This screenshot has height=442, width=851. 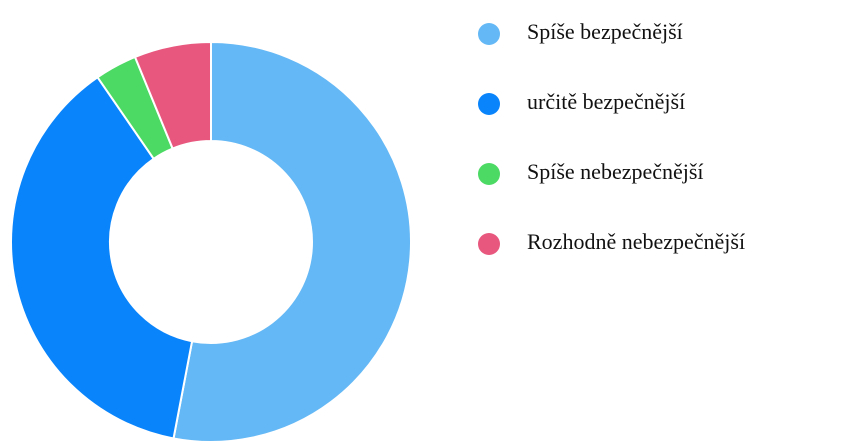 What do you see at coordinates (615, 171) in the screenshot?
I see `legend-label: Spíše nebezpečnější` at bounding box center [615, 171].